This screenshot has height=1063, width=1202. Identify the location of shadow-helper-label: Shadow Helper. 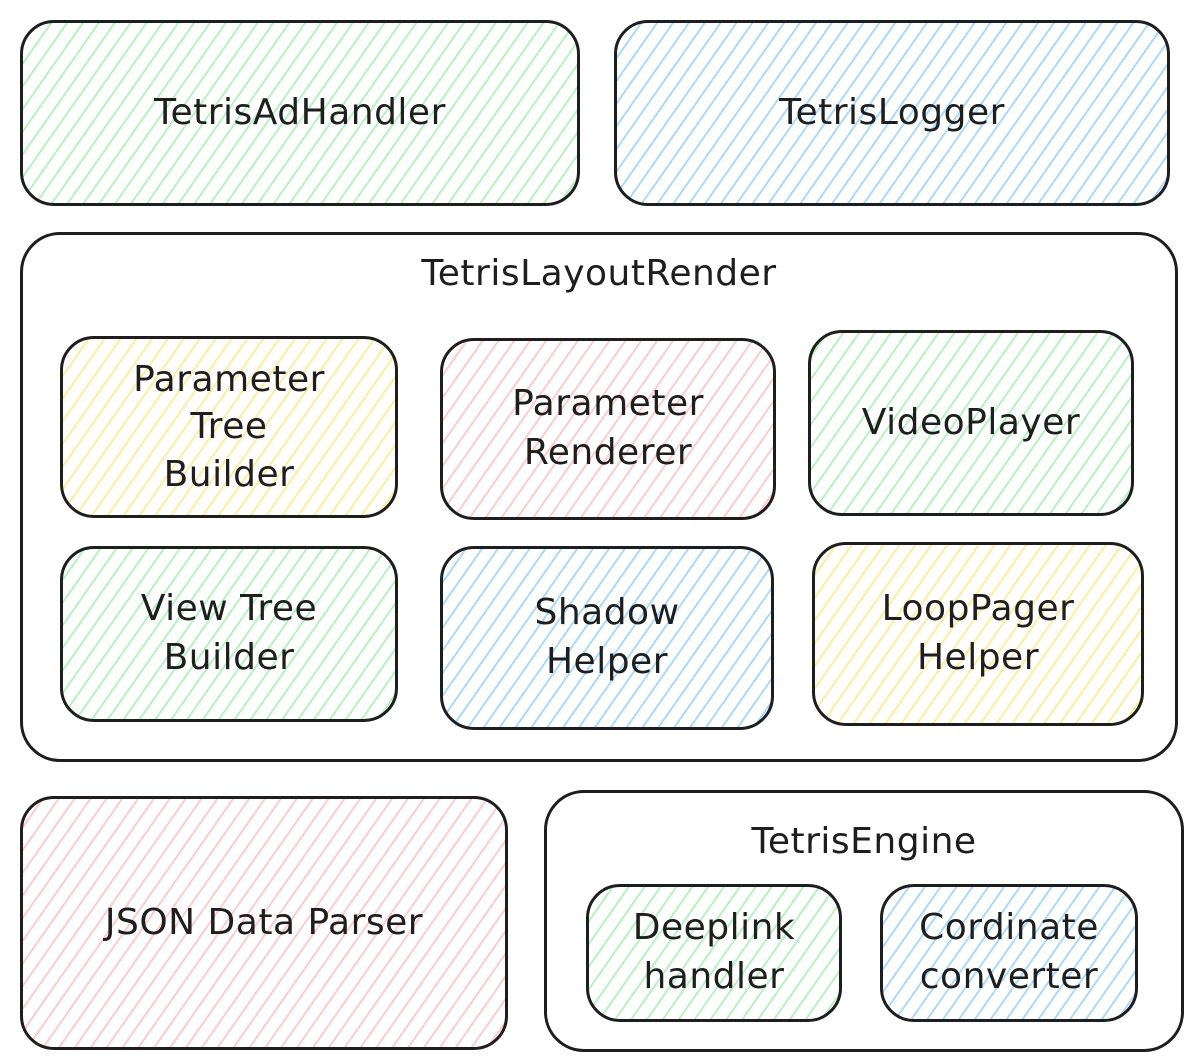
(607, 637).